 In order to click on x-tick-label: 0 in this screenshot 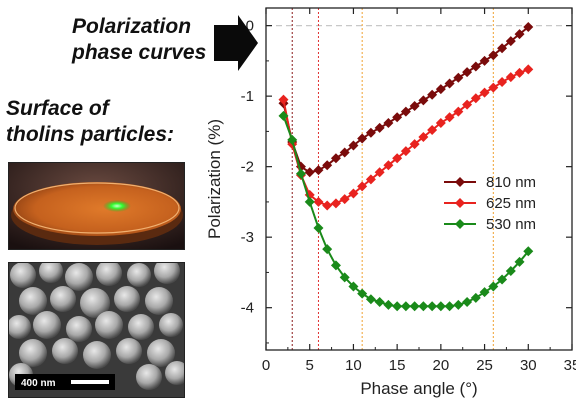, I will do `click(266, 365)`.